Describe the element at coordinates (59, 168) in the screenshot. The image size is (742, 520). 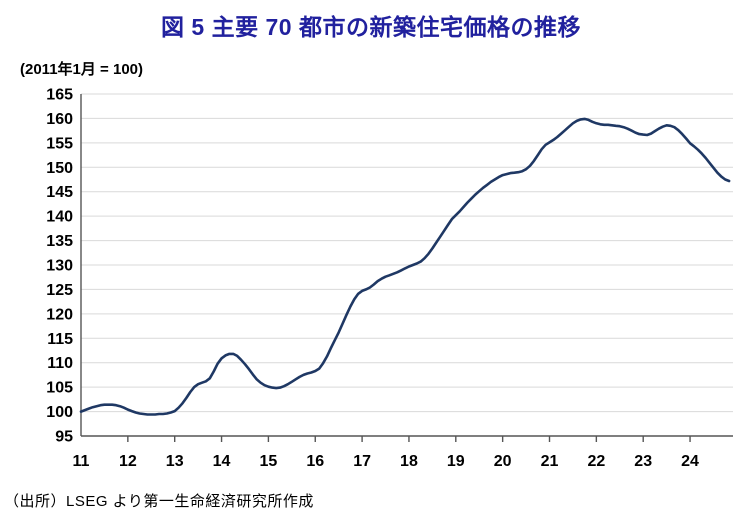
I see `y-tick-label: 150` at that location.